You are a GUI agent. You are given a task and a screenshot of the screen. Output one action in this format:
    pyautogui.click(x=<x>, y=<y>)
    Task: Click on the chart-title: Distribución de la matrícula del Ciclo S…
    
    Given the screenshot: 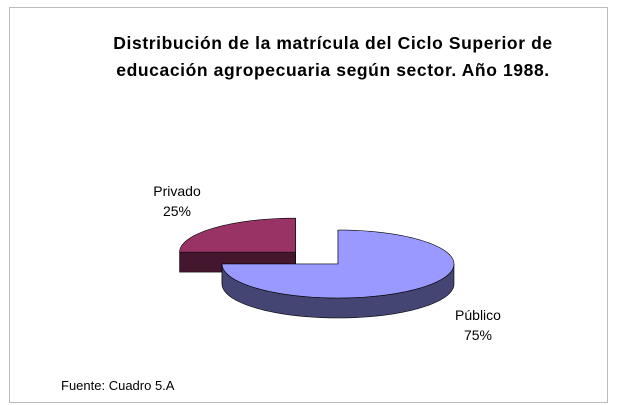 What is the action you would take?
    pyautogui.click(x=333, y=56)
    